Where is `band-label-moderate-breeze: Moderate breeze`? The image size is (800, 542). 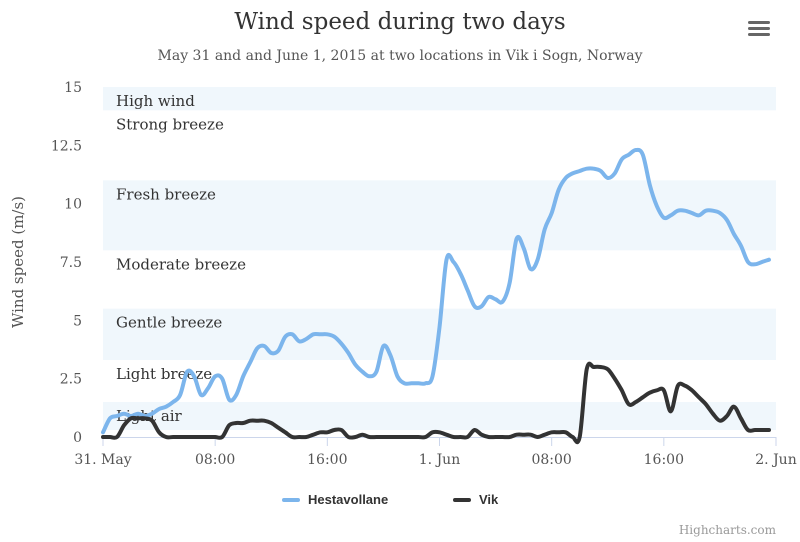
band-label-moderate-breeze: Moderate breeze is located at coordinates (181, 264).